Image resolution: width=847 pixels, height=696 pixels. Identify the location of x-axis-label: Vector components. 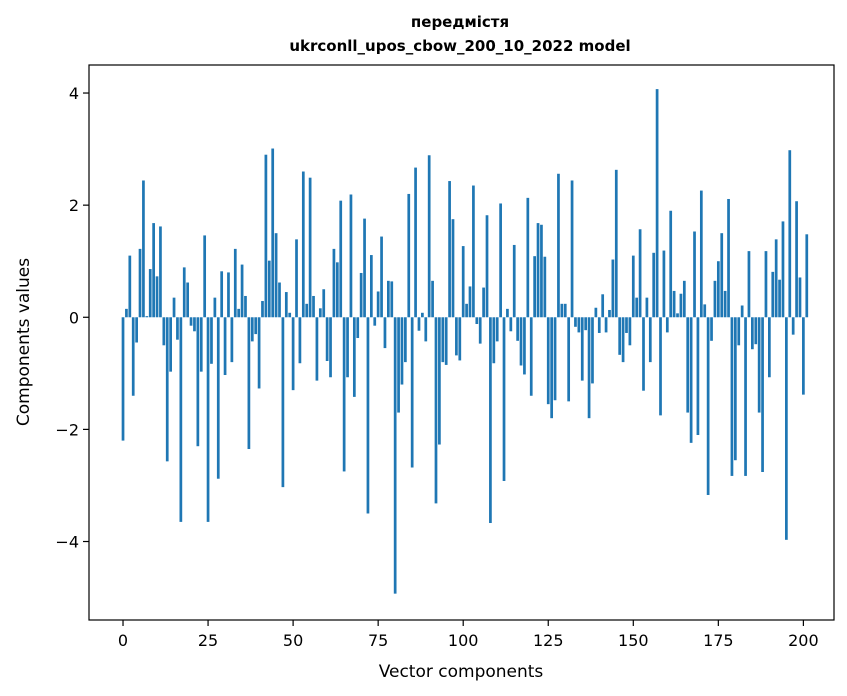
(461, 672).